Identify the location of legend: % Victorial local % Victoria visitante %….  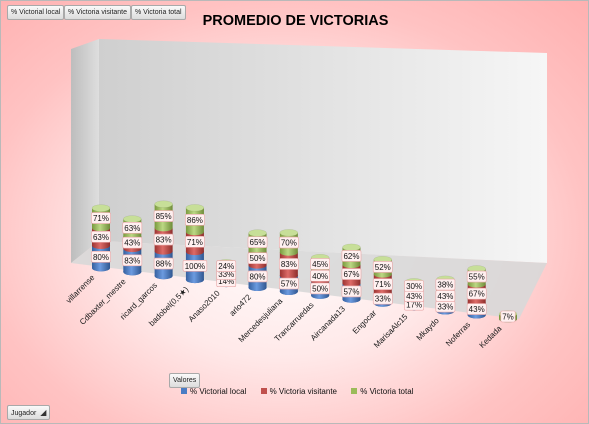
(303, 391).